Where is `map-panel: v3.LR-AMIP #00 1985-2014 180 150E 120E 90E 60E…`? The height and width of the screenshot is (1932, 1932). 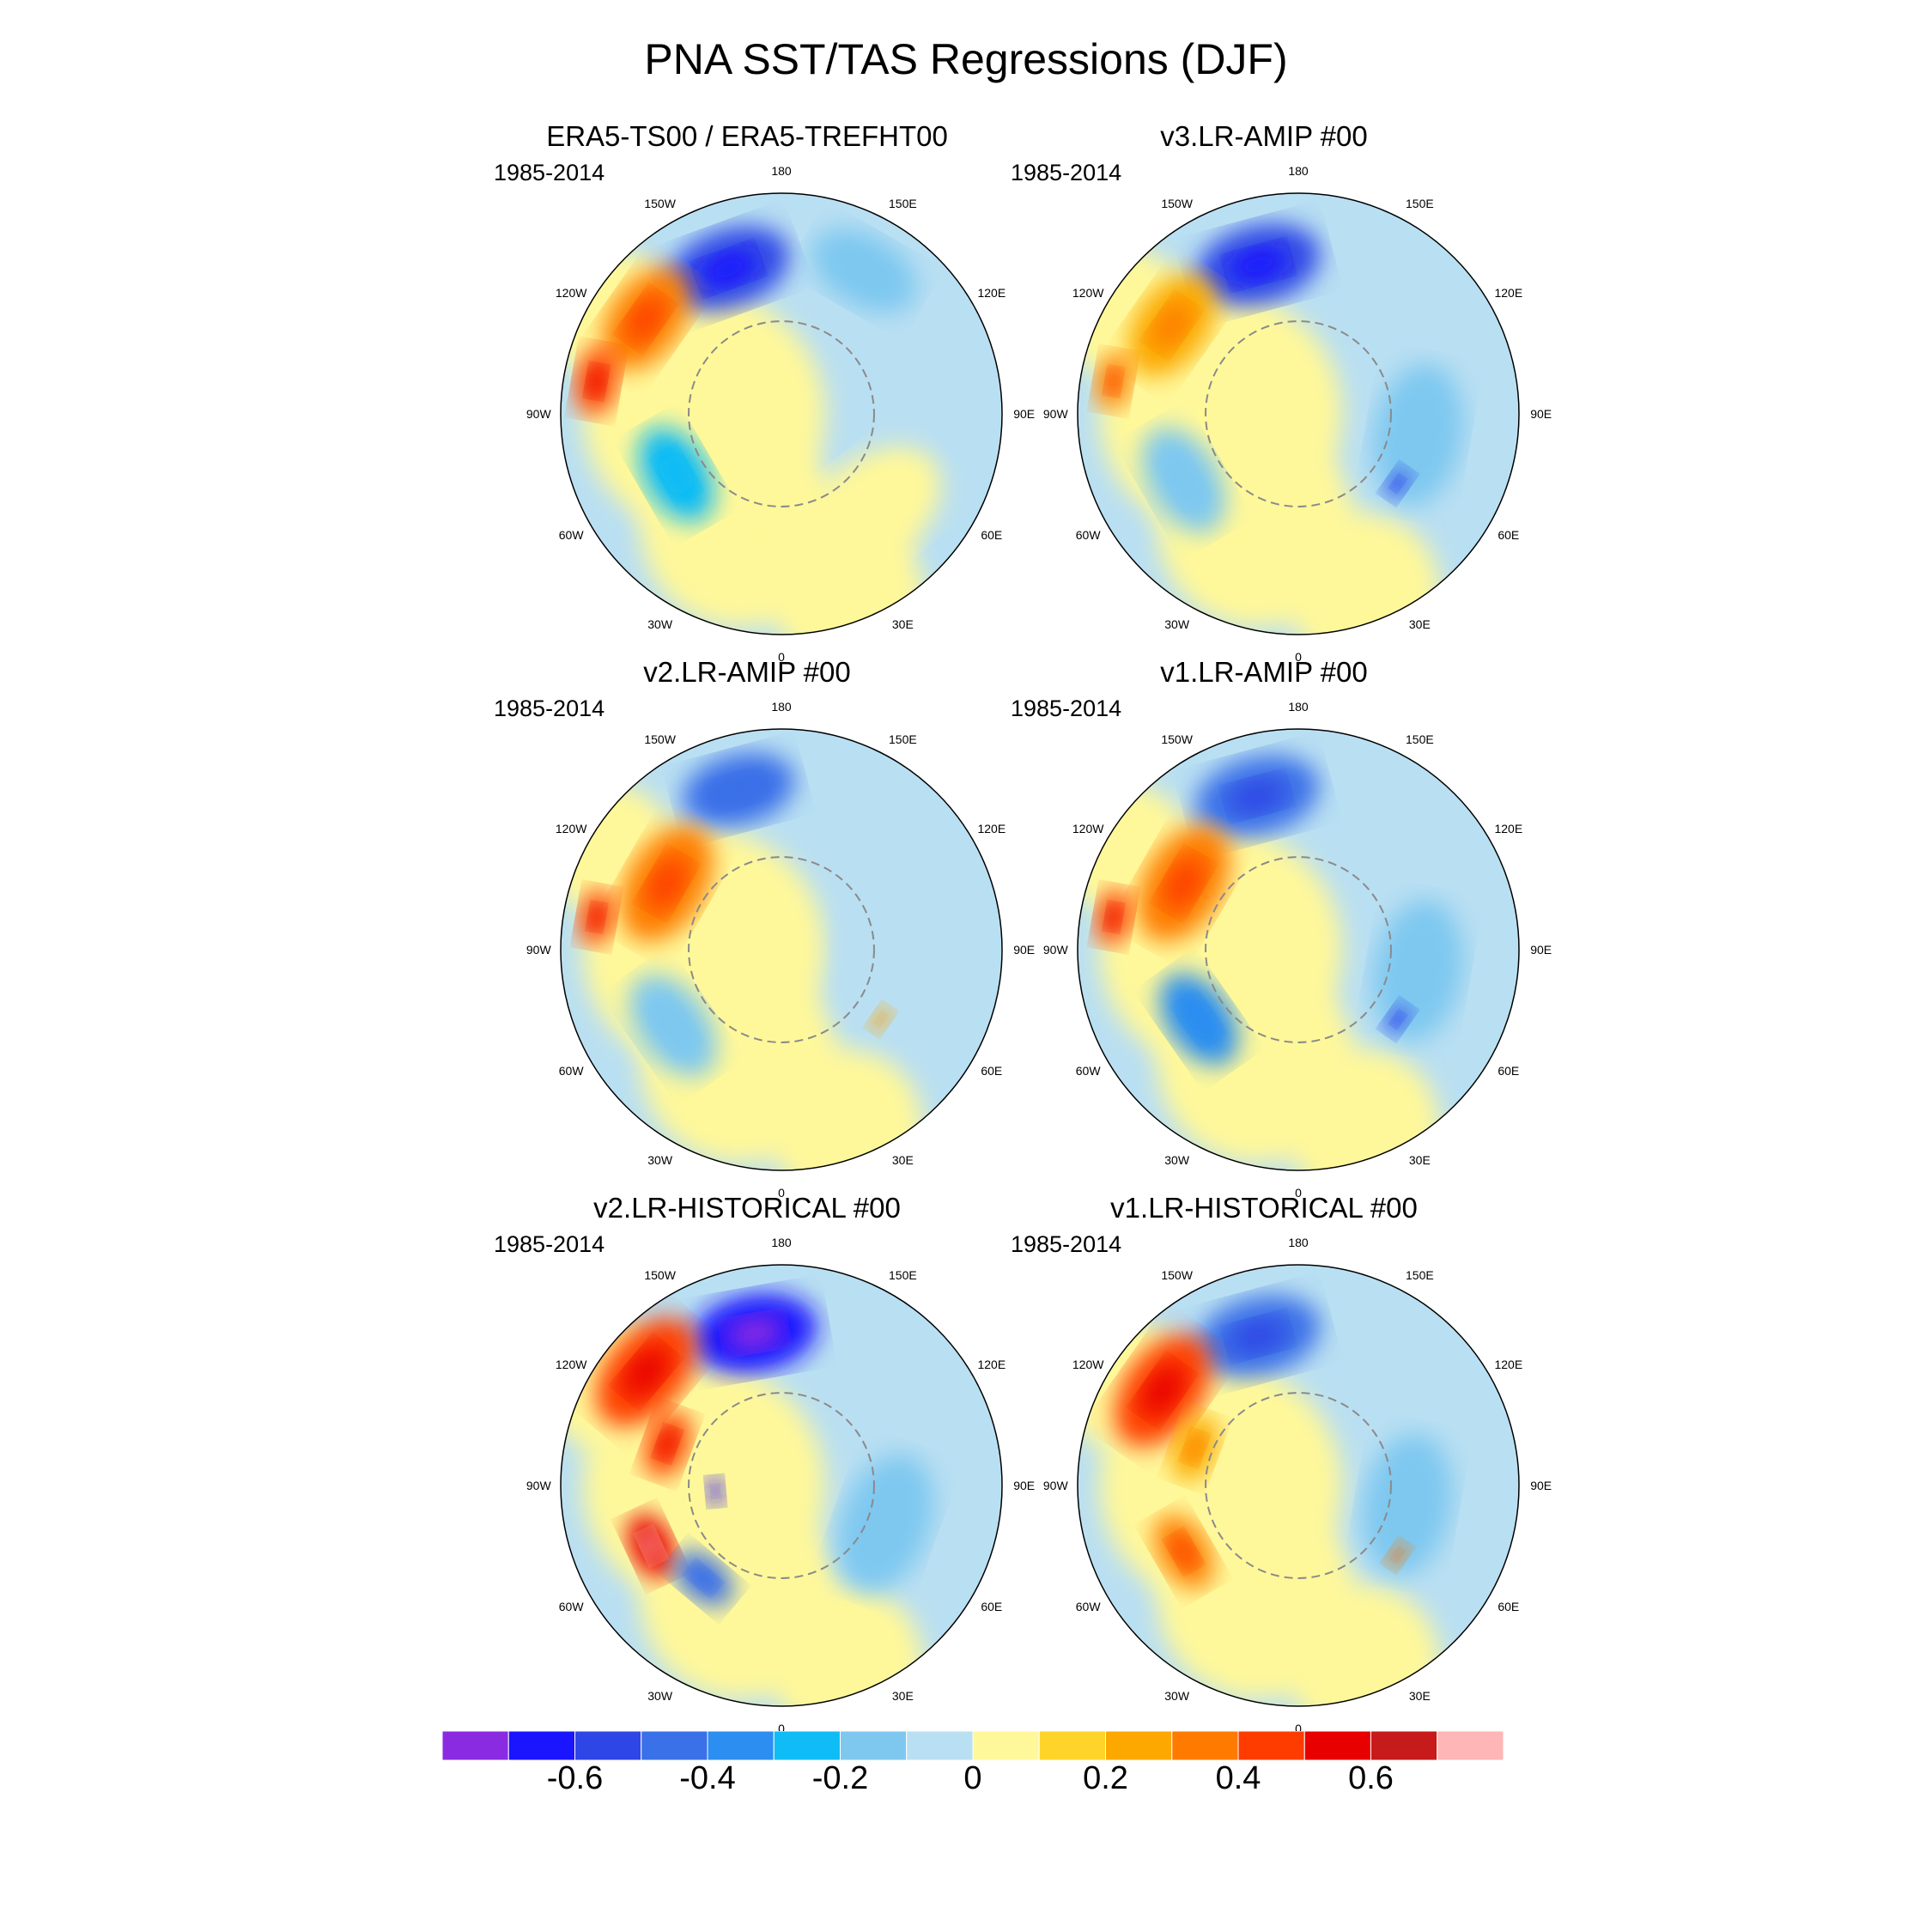
map-panel: v3.LR-AMIP #00 1985-2014 180 150E 120E 90E 60E… is located at coordinates (1279, 392).